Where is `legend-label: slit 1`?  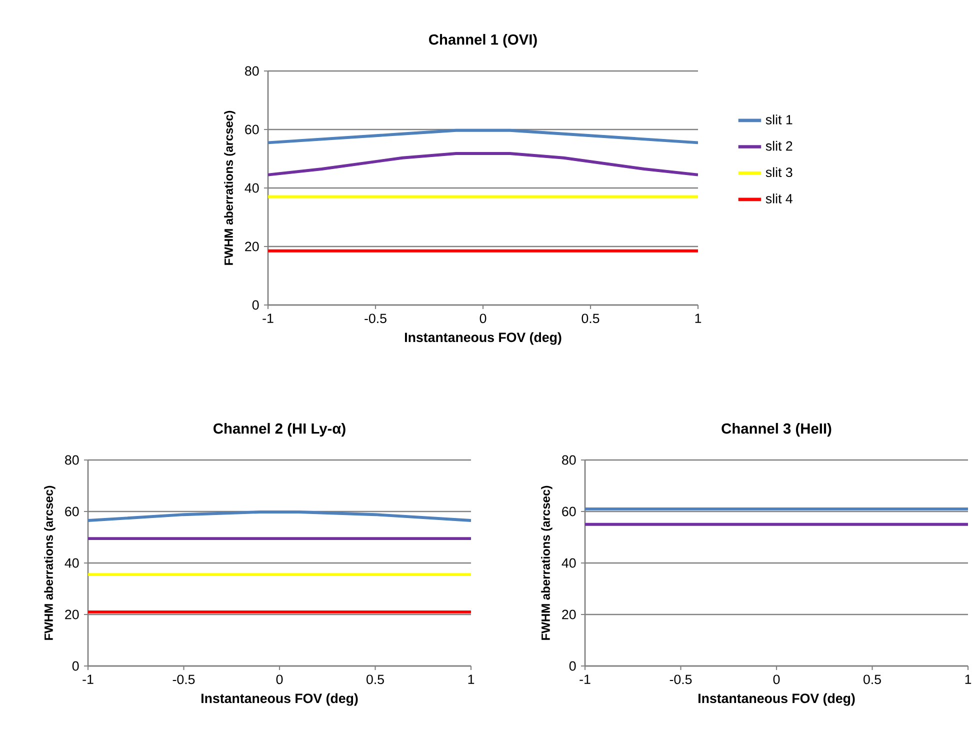 legend-label: slit 1 is located at coordinates (779, 119).